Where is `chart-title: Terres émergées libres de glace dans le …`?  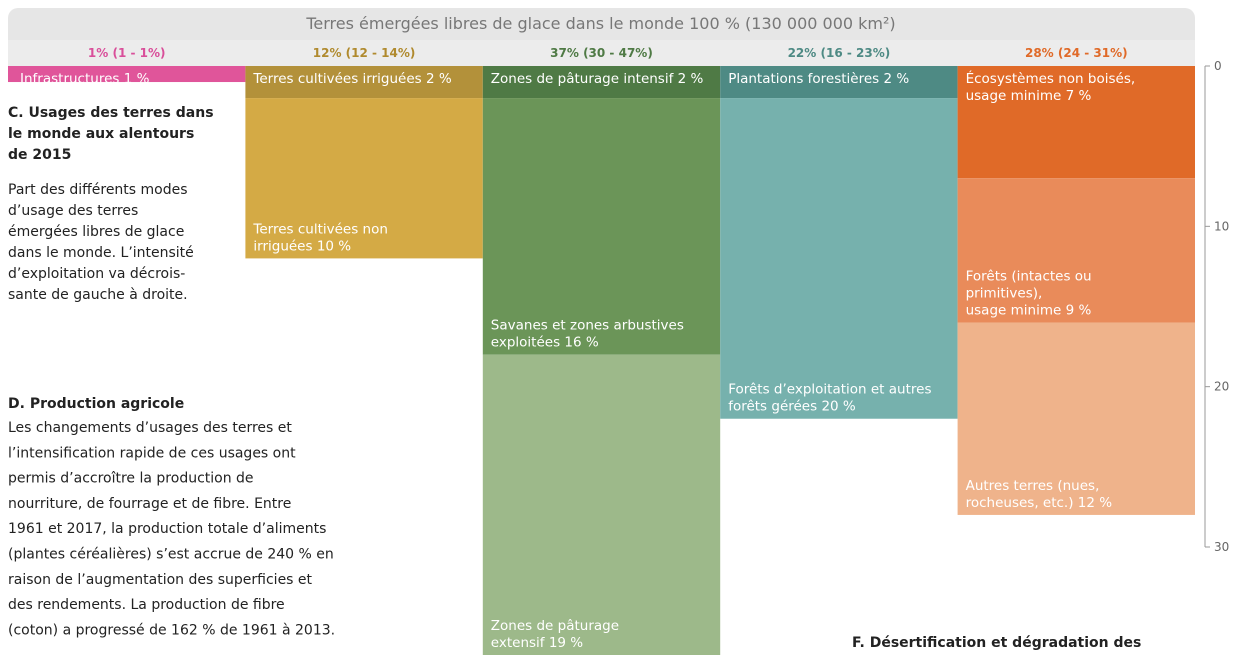 chart-title: Terres émergées libres de glace dans le … is located at coordinates (600, 23).